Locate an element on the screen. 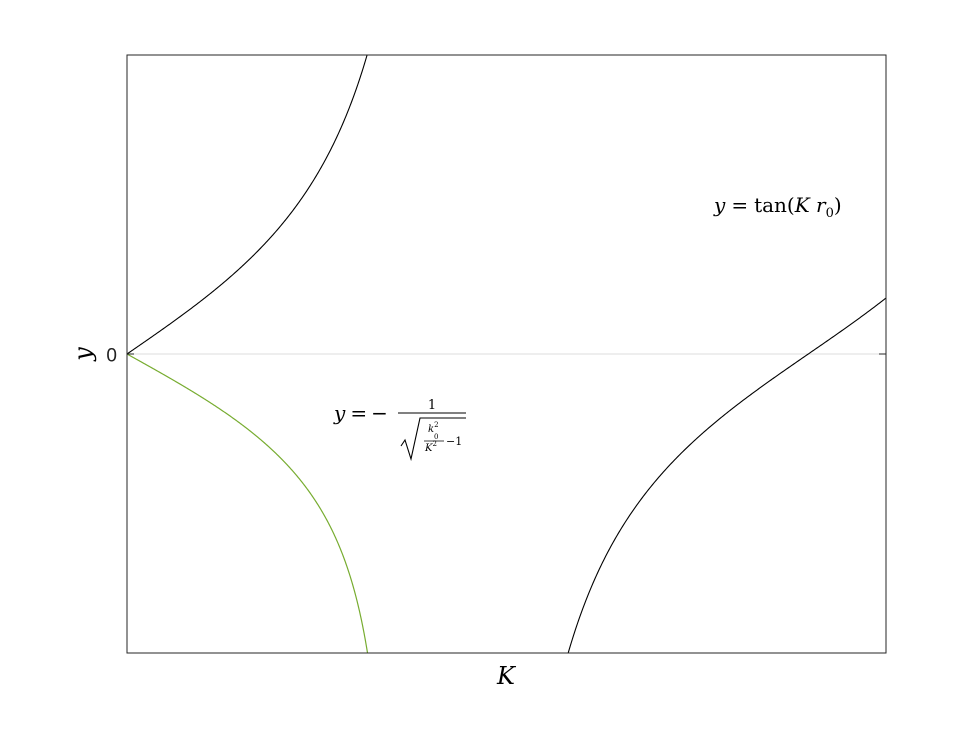 Image resolution: width=980 pixels, height=735 pixels. green-curve-annotation: y = − 1 k2 0 K2 −1 is located at coordinates (399, 430).